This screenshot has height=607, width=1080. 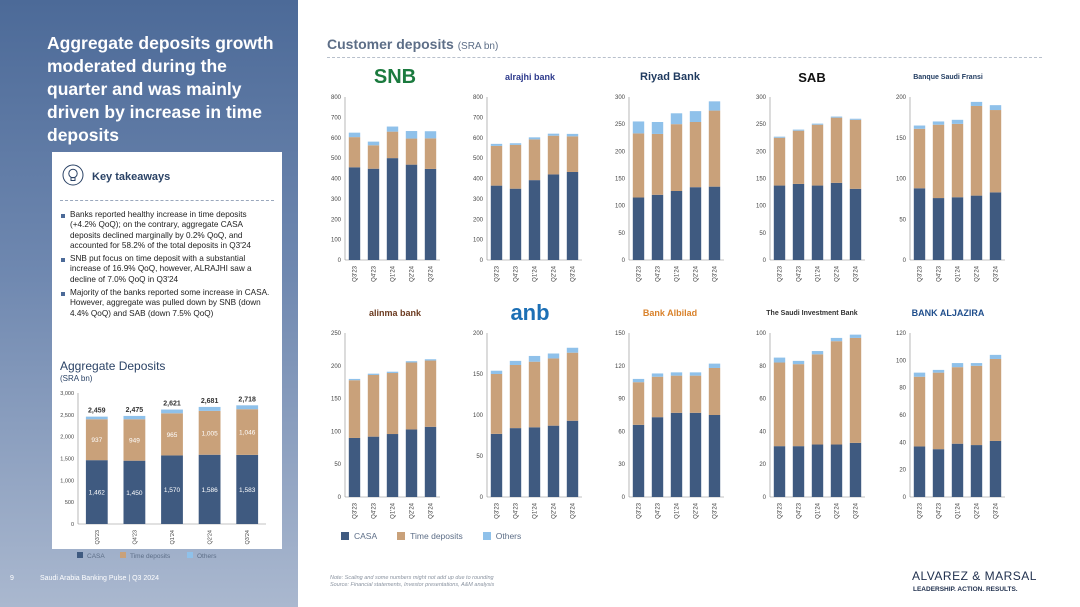 What do you see at coordinates (810, 425) in the screenshot?
I see `chart-the-saudi-investment-bank: 0 20 40 60 80 100 Q3'23 Q4'23 Q1'24 Q2'24 Q3'24` at bounding box center [810, 425].